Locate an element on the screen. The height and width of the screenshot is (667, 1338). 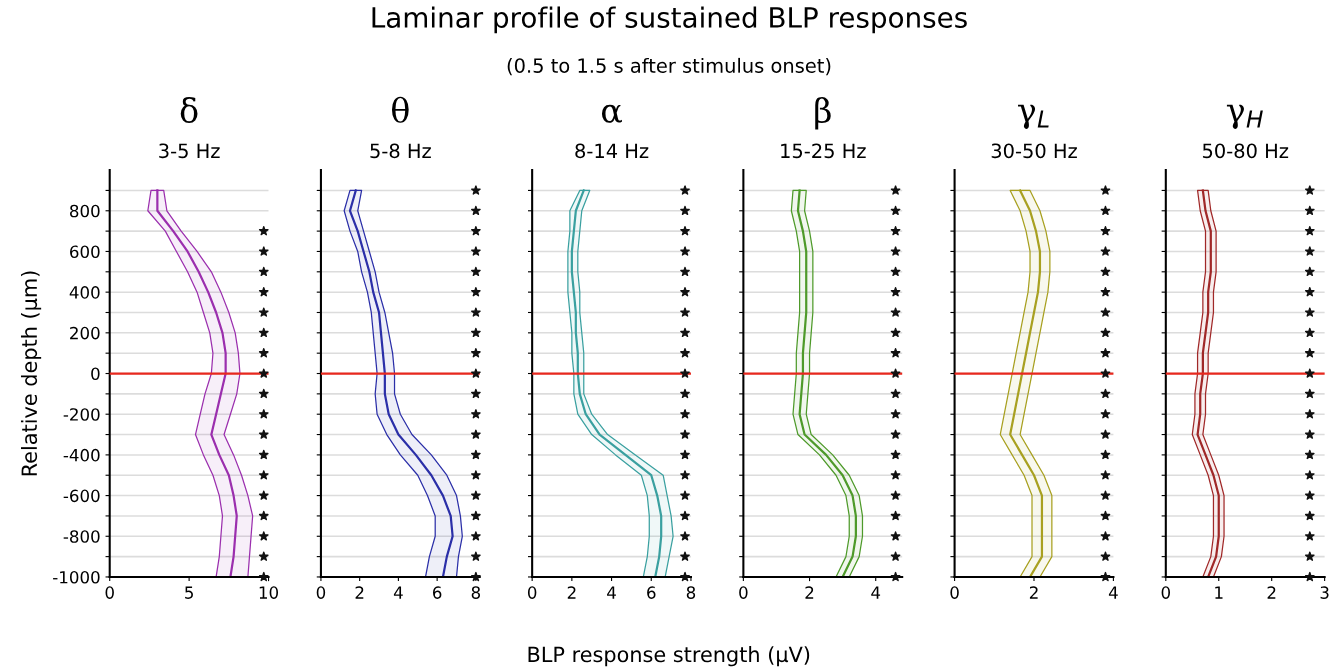
y-tick-label: 200 is located at coordinates (85, 333).